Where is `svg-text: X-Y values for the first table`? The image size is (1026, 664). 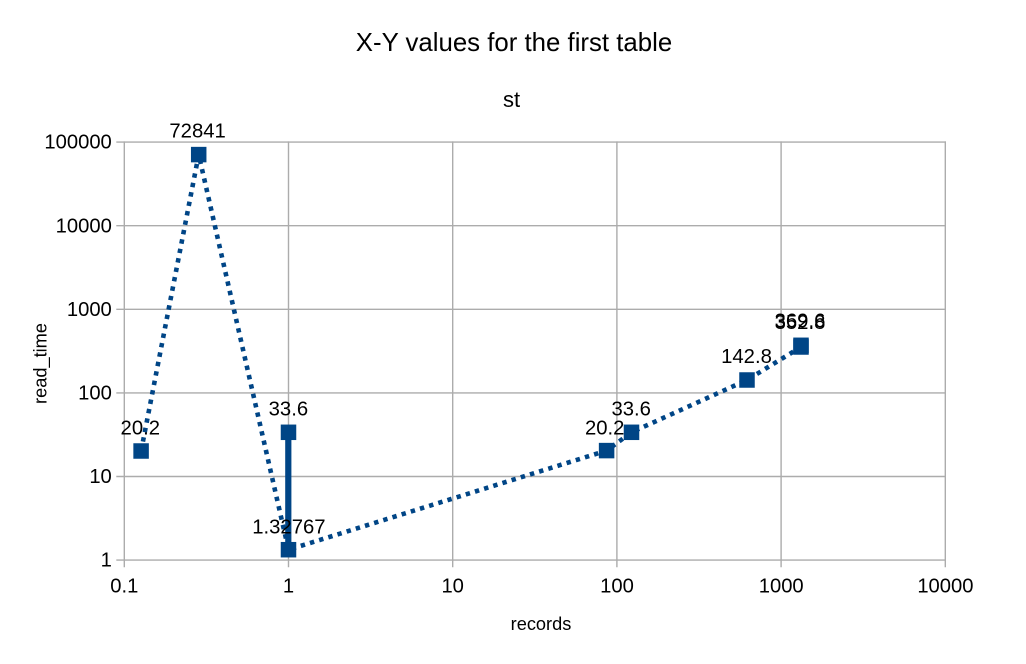 svg-text: X-Y values for the first table is located at coordinates (514, 43).